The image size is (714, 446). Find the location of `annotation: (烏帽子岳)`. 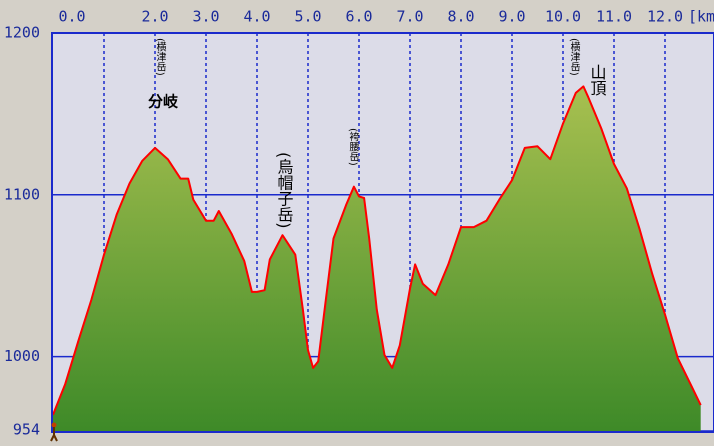

annotation: (烏帽子岳) is located at coordinates (284, 190).